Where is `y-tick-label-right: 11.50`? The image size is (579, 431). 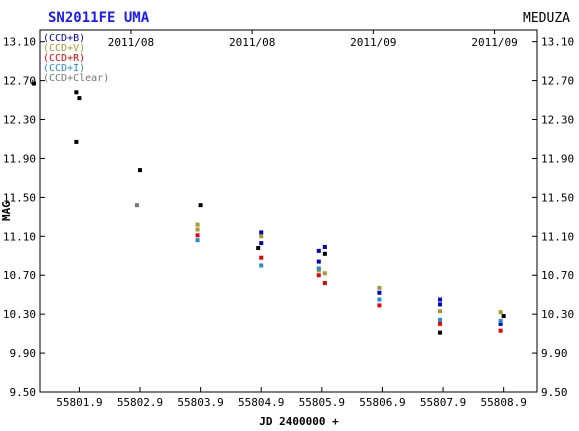
y-tick-label-right: 11.50 is located at coordinates (557, 197).